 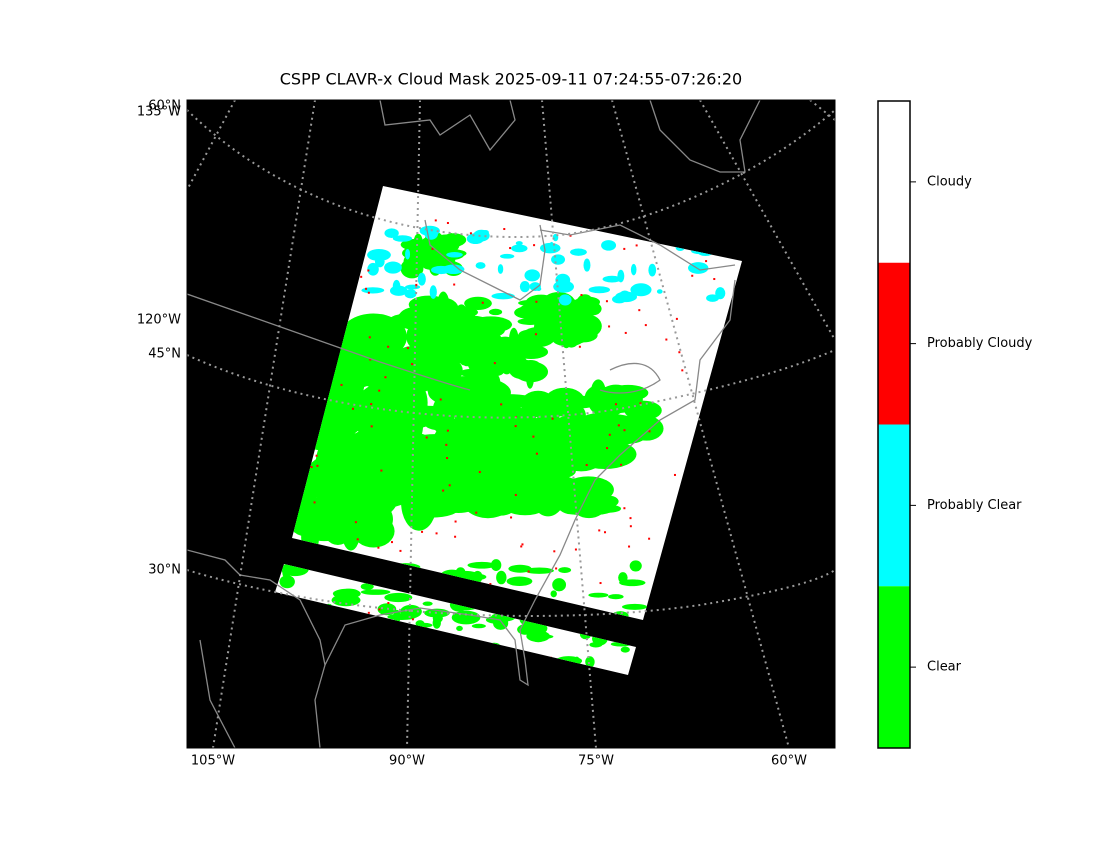 I want to click on lon-label: 120°W, so click(x=159, y=320).